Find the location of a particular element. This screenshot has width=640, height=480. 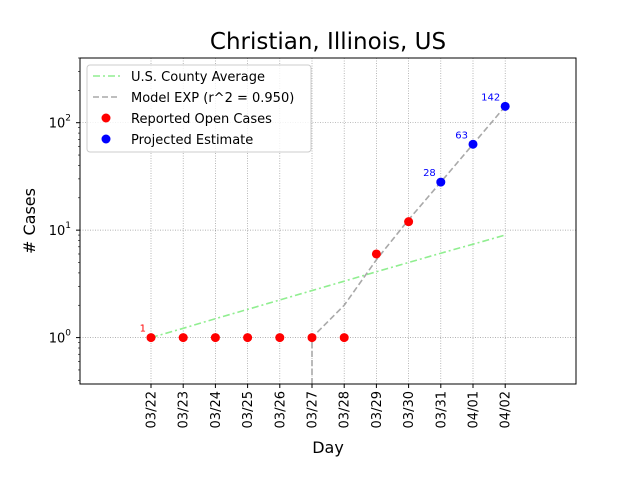

x-tick-label: 03/26 is located at coordinates (280, 409).